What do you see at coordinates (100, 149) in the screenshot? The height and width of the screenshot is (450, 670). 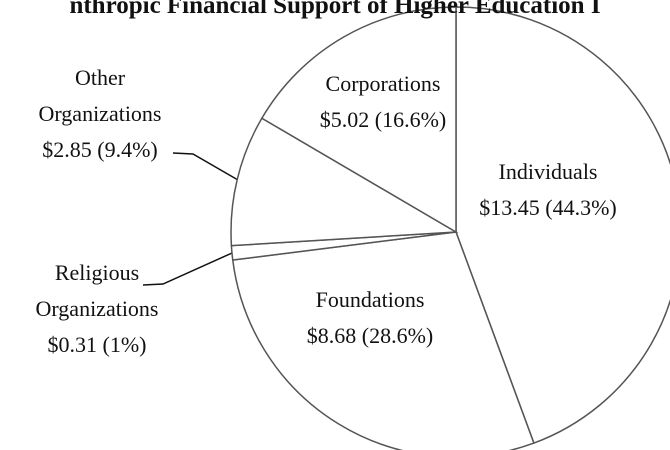 I see `slice-value-label: $2.85 (9.4%)` at bounding box center [100, 149].